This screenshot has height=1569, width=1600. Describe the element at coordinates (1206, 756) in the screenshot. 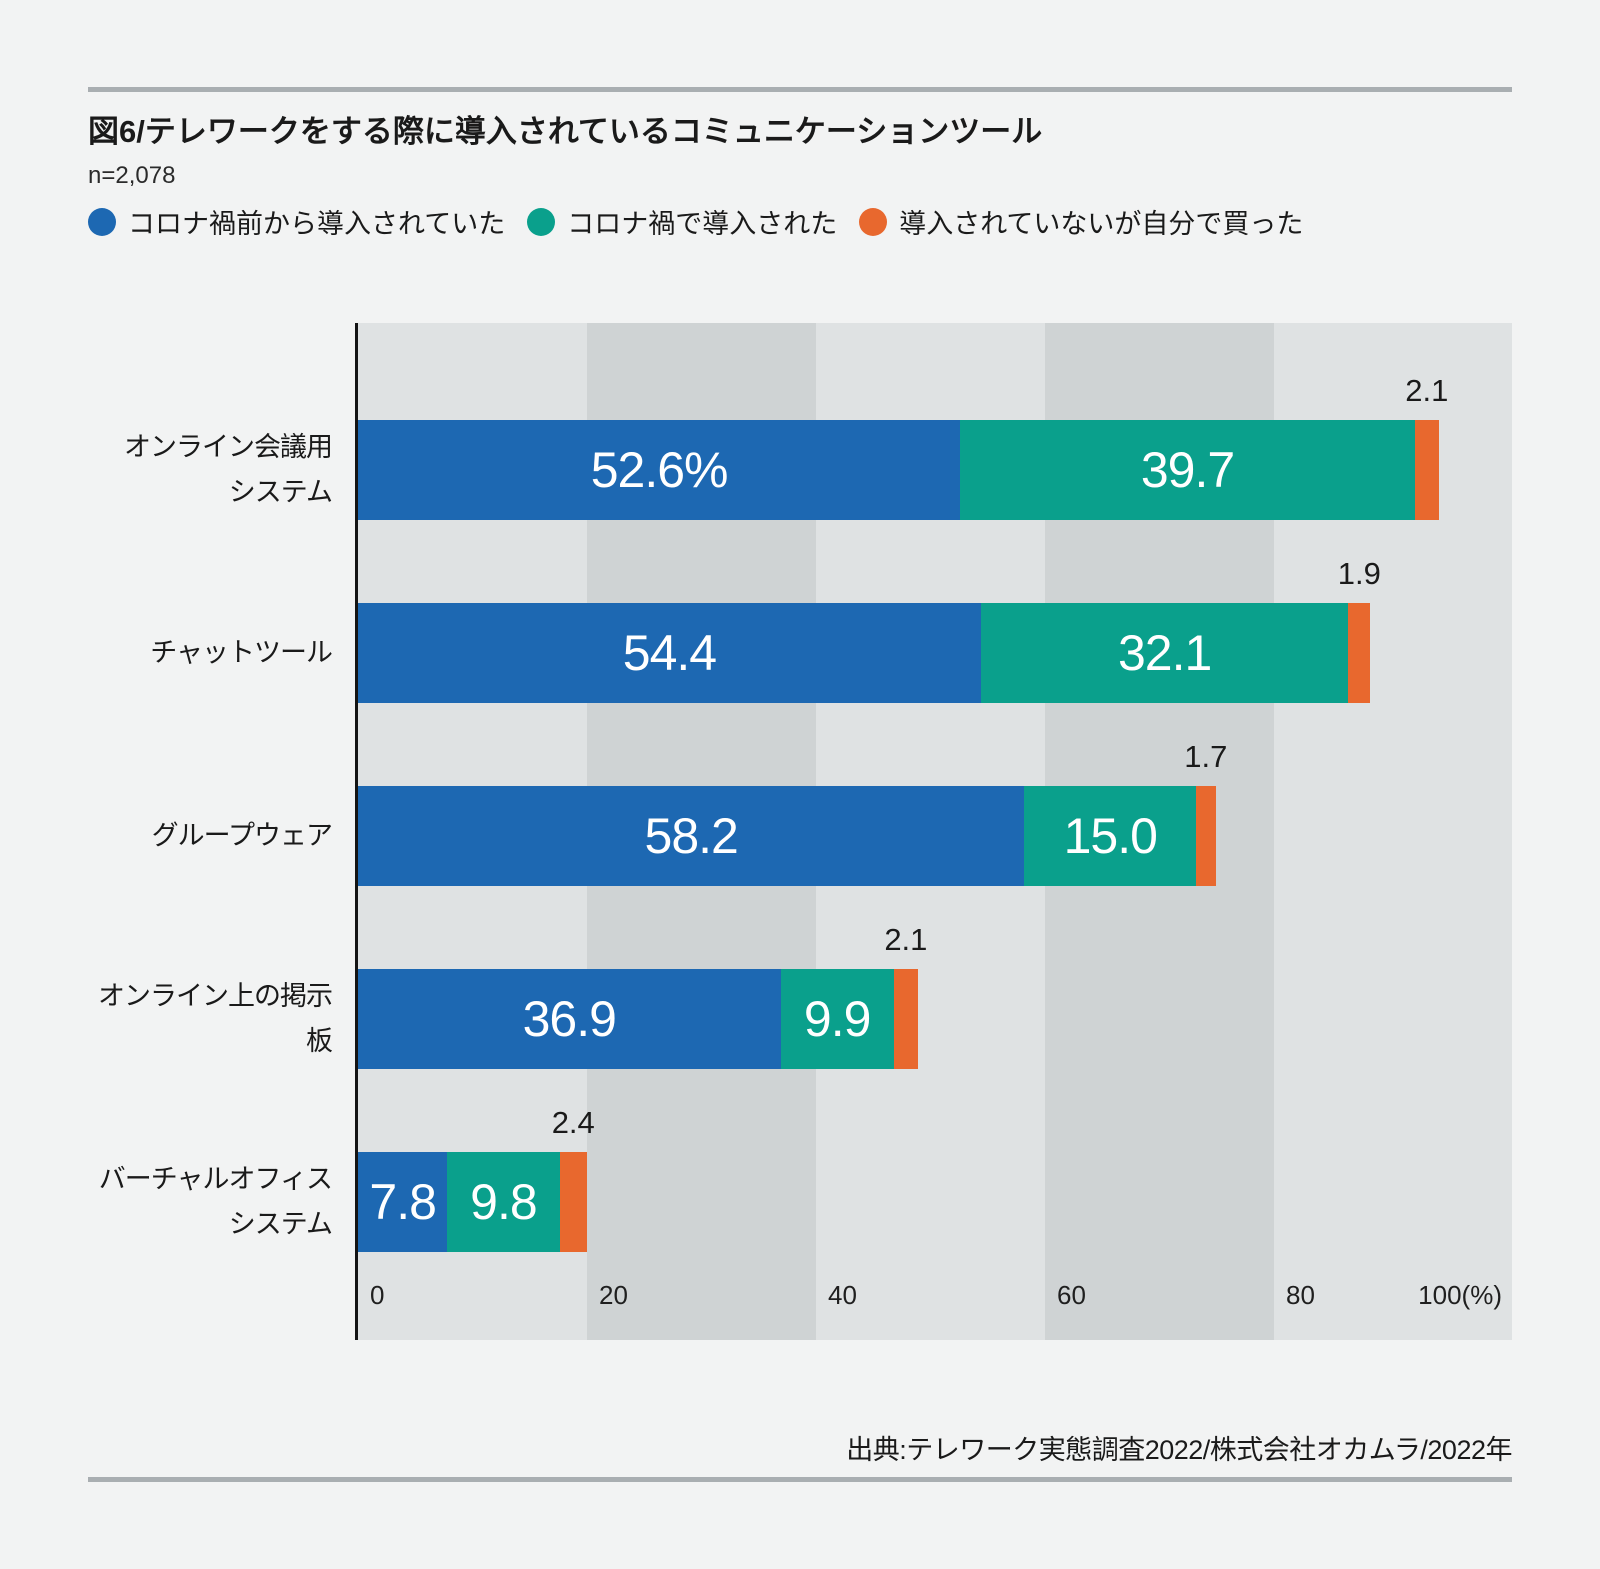

I see `bar-annotation-label: 1.7` at that location.